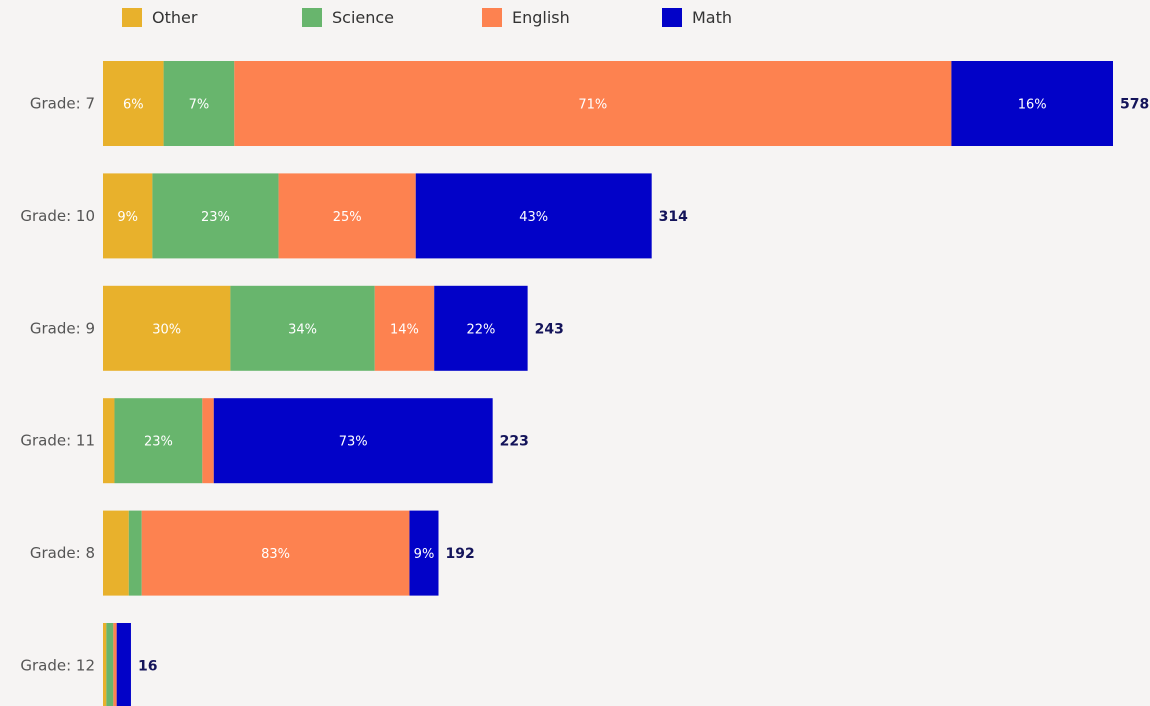 This screenshot has height=706, width=1150. What do you see at coordinates (460, 554) in the screenshot?
I see `total-label-grade-8: 192` at bounding box center [460, 554].